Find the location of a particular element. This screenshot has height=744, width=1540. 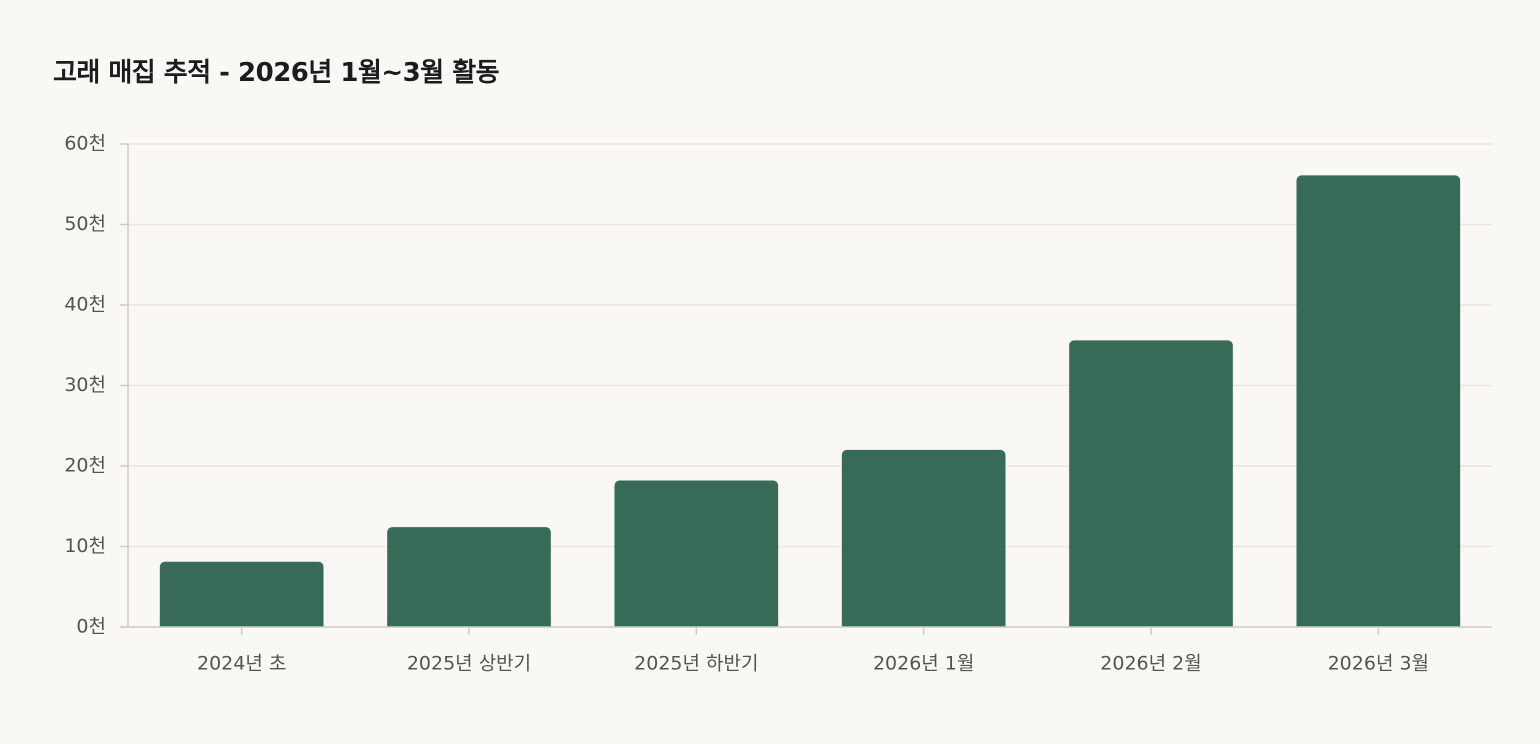

y-tick-label: 50천 is located at coordinates (85, 224).